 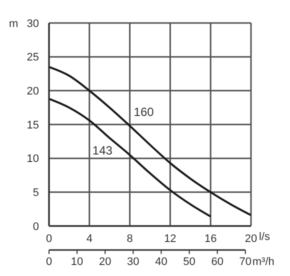 What do you see at coordinates (35, 226) in the screenshot?
I see `y-tick-label: 0` at bounding box center [35, 226].